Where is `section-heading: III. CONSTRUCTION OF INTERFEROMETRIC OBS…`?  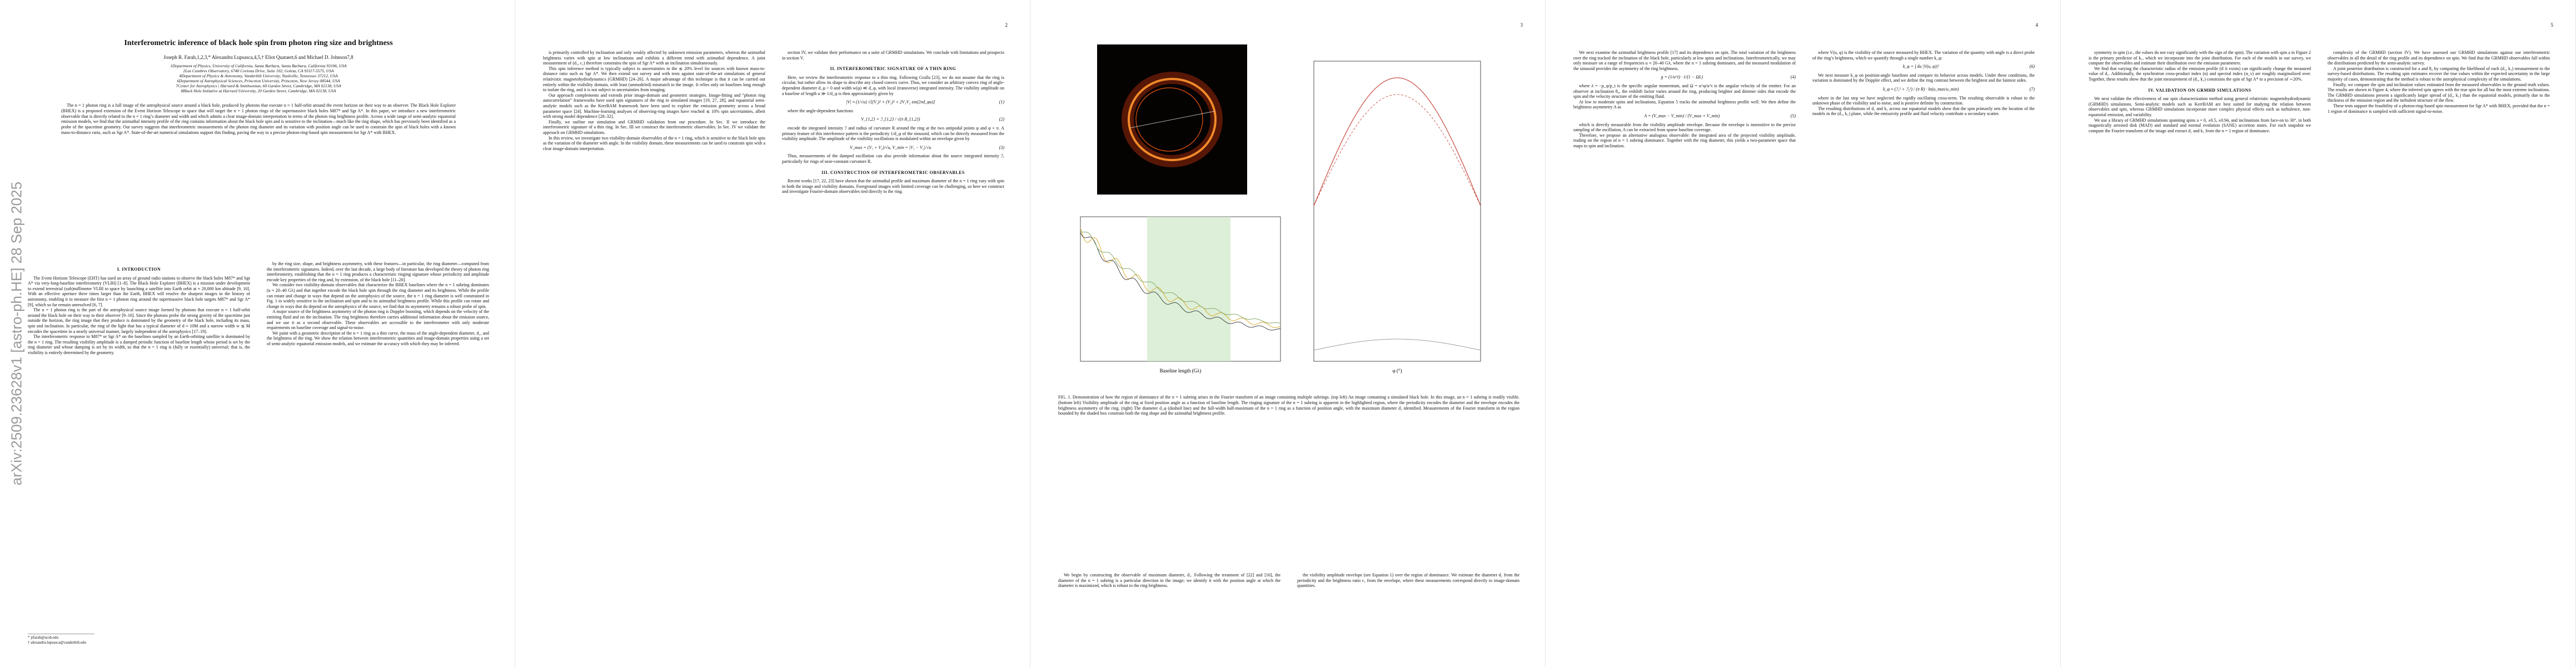
section-heading: III. CONSTRUCTION OF INTERFEROMETRIC OBS… is located at coordinates (893, 172).